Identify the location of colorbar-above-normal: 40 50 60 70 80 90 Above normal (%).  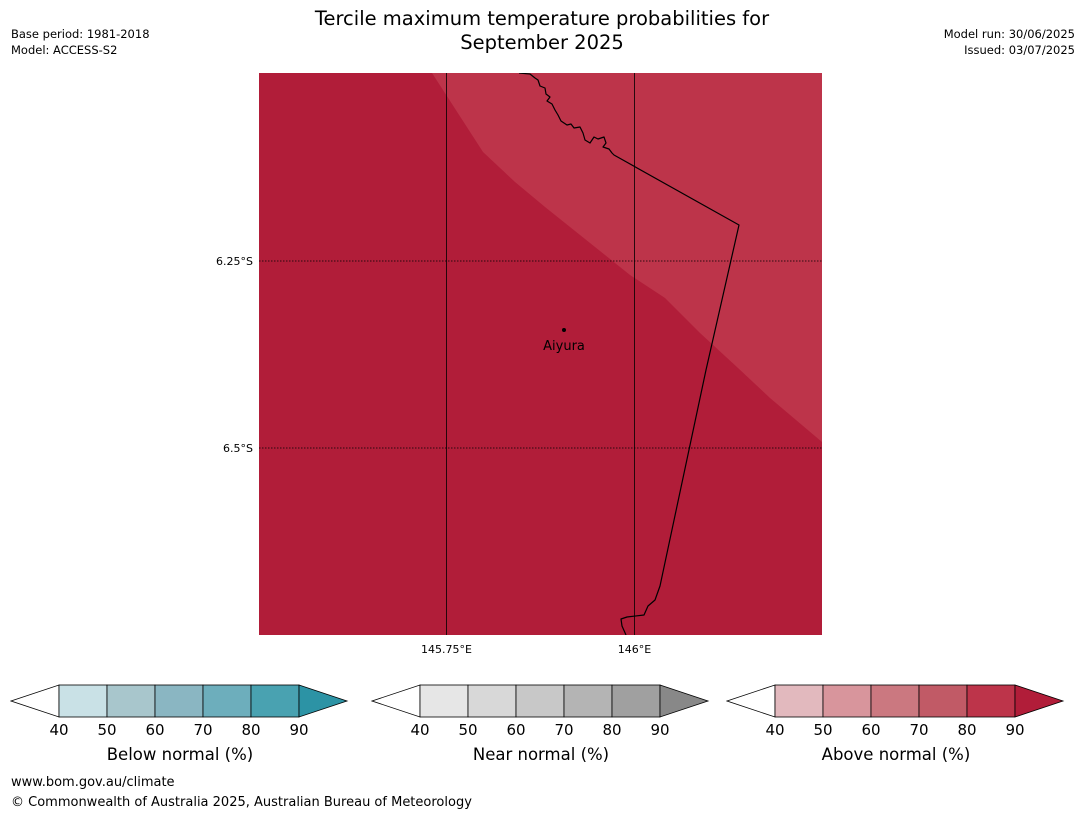
(896, 726).